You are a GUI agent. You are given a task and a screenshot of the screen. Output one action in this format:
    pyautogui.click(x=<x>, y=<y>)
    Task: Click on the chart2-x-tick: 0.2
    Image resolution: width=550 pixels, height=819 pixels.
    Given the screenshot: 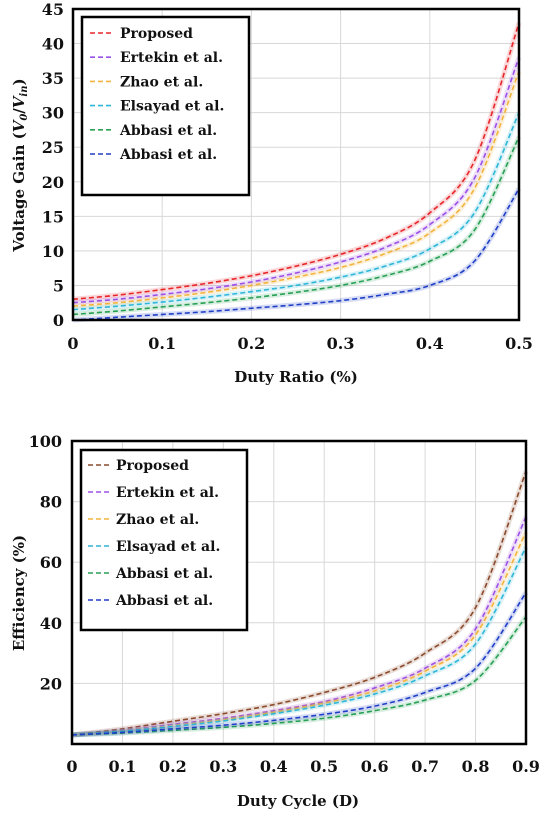 What is the action you would take?
    pyautogui.click(x=173, y=766)
    